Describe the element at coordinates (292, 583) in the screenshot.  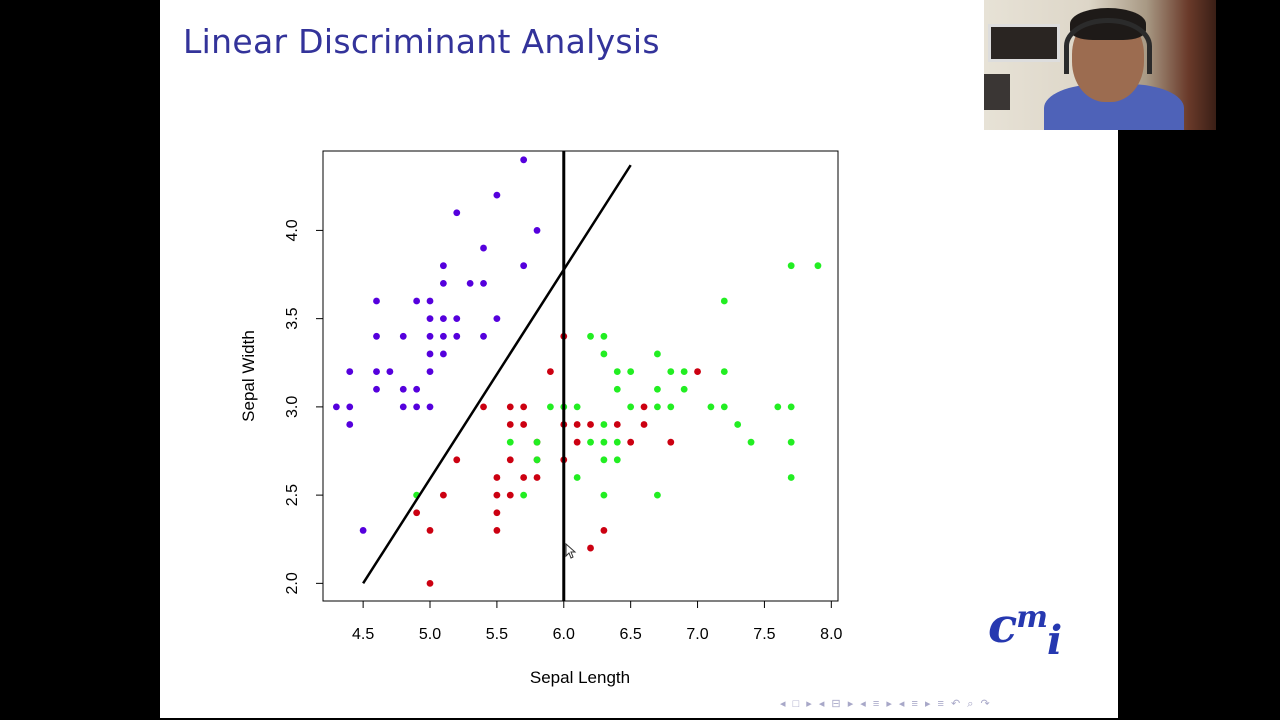
I see `y-tick-label: 2.0` at that location.